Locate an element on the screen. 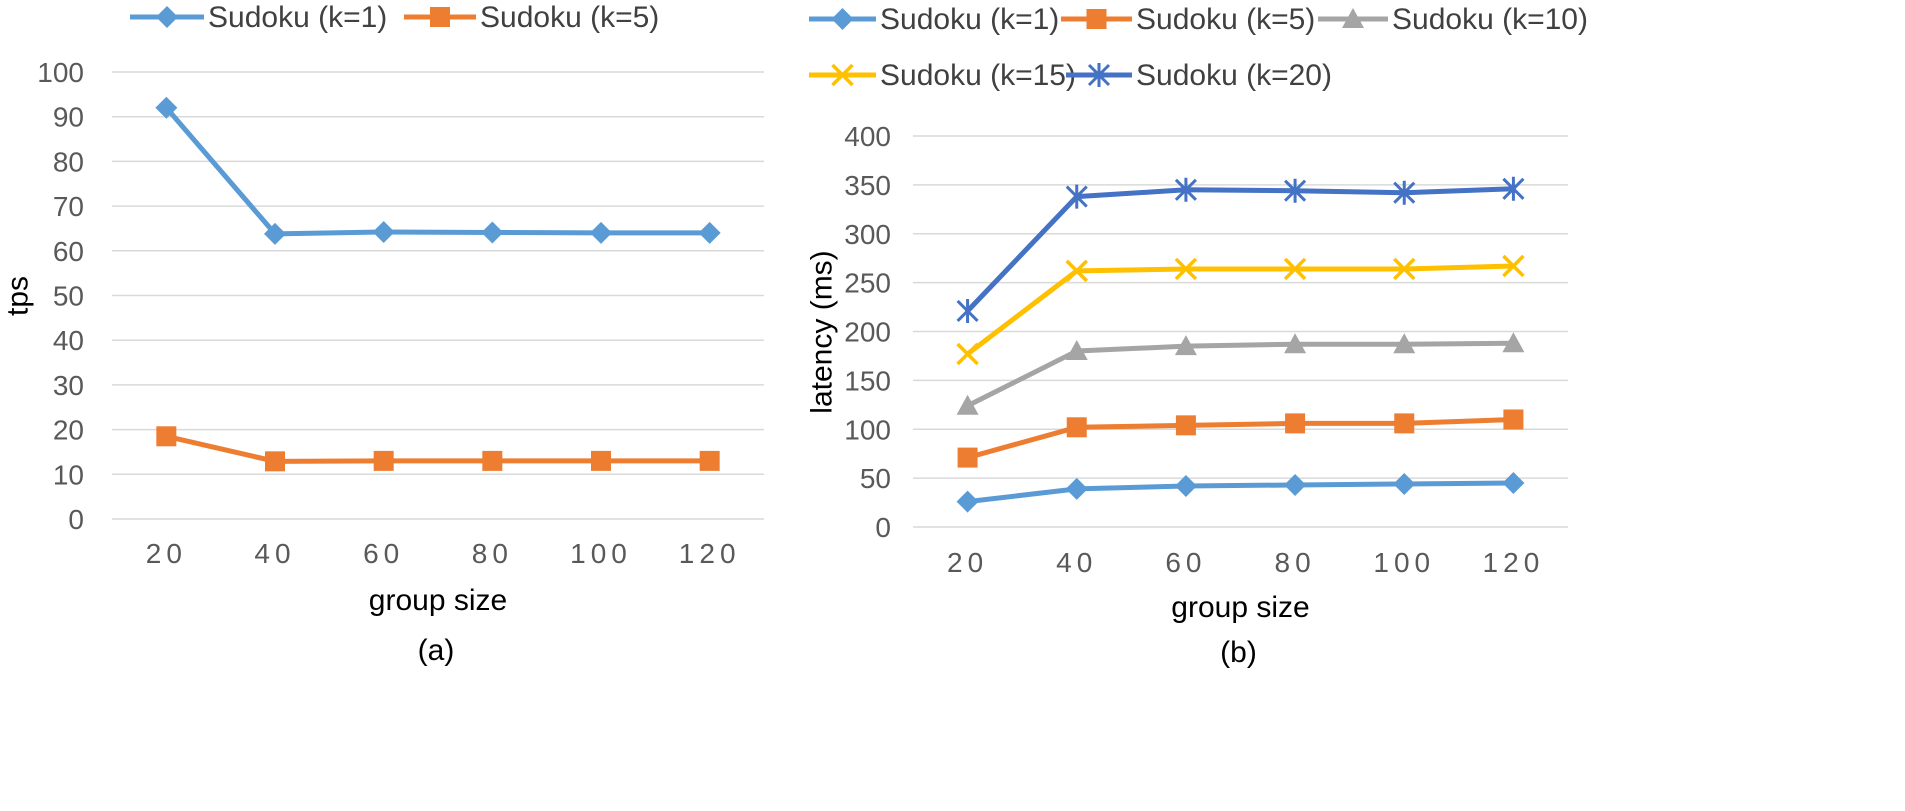 The height and width of the screenshot is (811, 1905). y-tick-label: 150 is located at coordinates (867, 380).